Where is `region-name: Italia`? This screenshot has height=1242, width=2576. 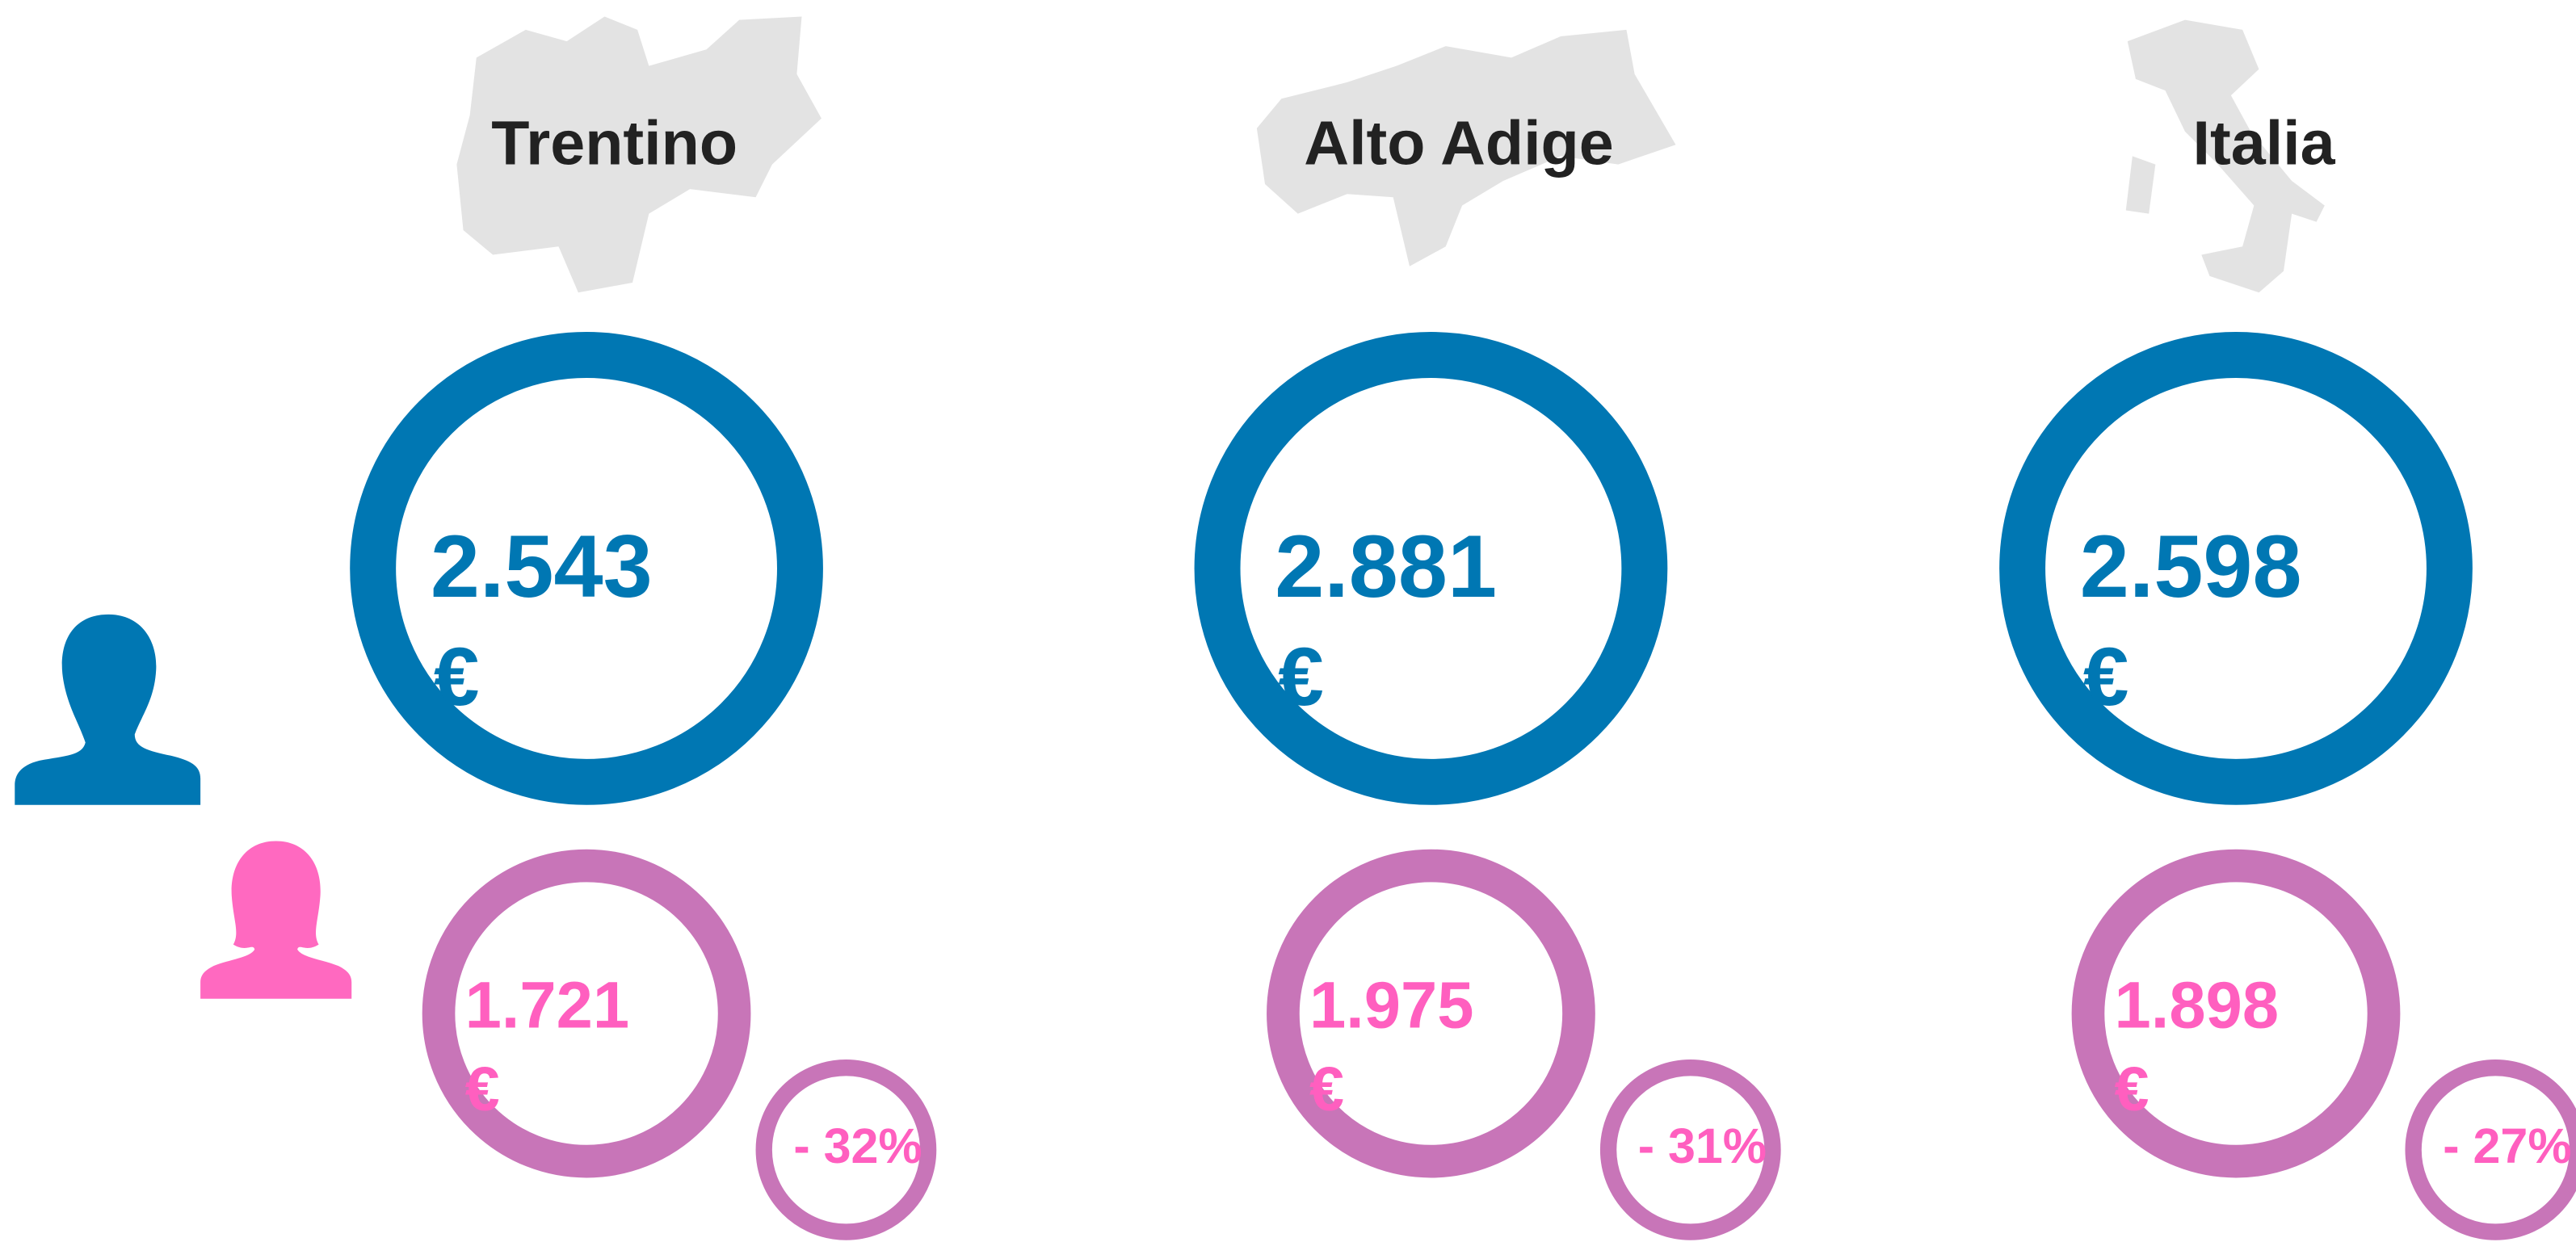 region-name: Italia is located at coordinates (2264, 143).